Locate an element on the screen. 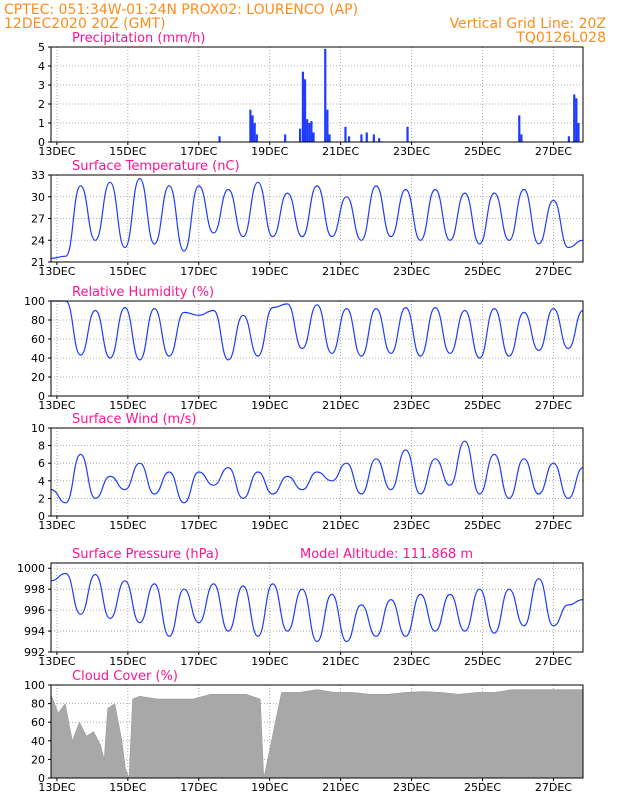  pressure-annotation: Model Altitude: 111.868 m is located at coordinates (386, 554).